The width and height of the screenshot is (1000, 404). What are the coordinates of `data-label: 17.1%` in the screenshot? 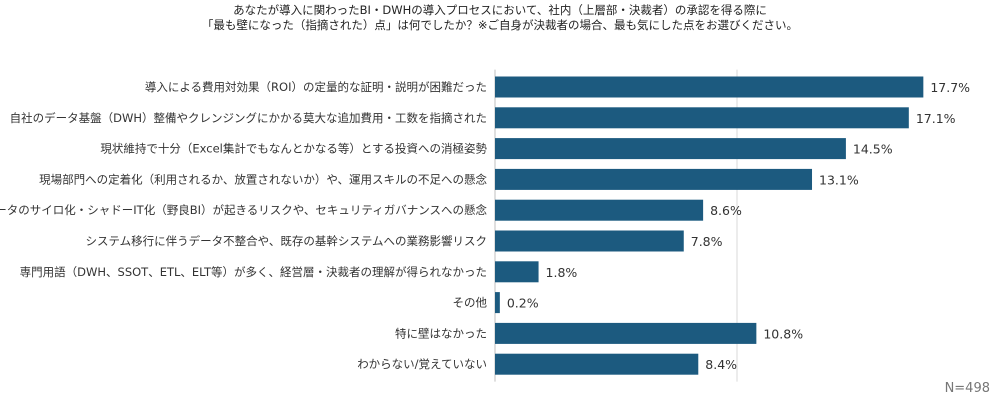 It's located at (936, 118).